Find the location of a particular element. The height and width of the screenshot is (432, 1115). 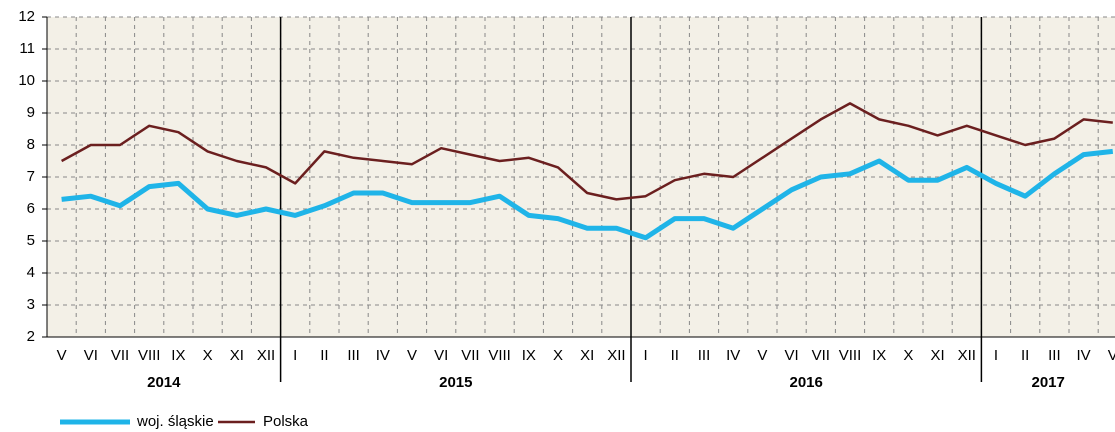

y-tick-label: 8 is located at coordinates (31, 144).